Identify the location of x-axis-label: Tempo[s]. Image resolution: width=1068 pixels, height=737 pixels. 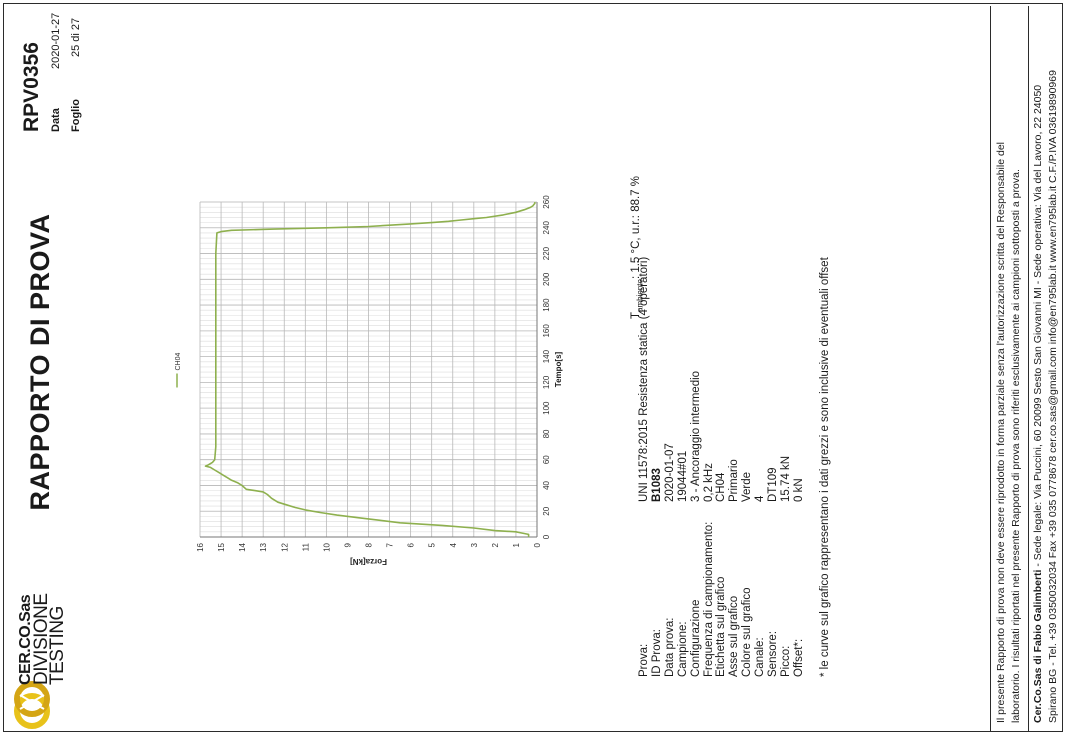
(558, 369).